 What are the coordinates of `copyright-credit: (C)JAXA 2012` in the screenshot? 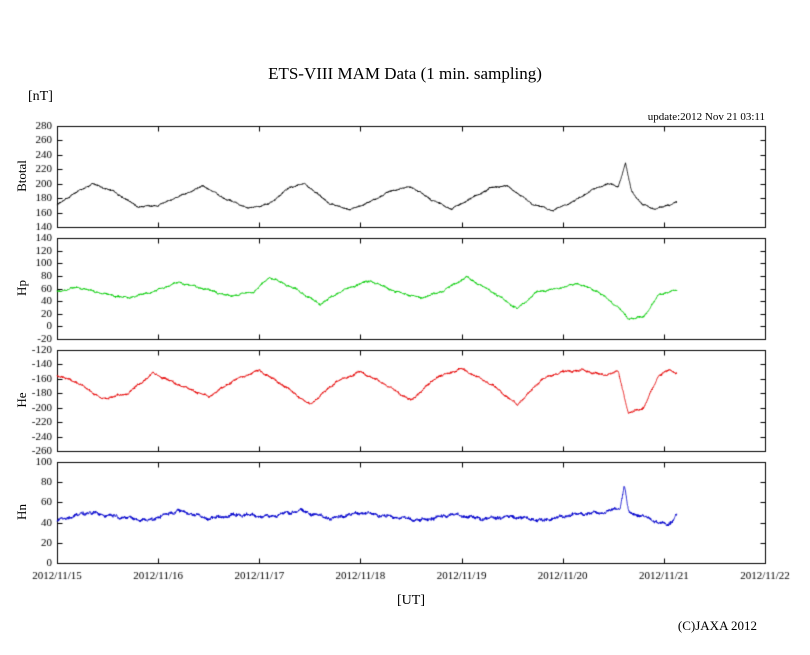 It's located at (717, 625).